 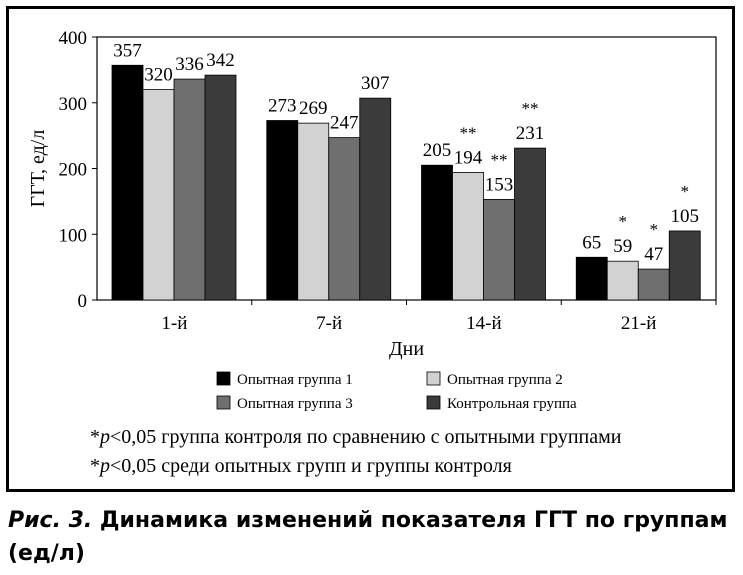 I want to click on x-tick-label: 1-й, so click(x=174, y=323).